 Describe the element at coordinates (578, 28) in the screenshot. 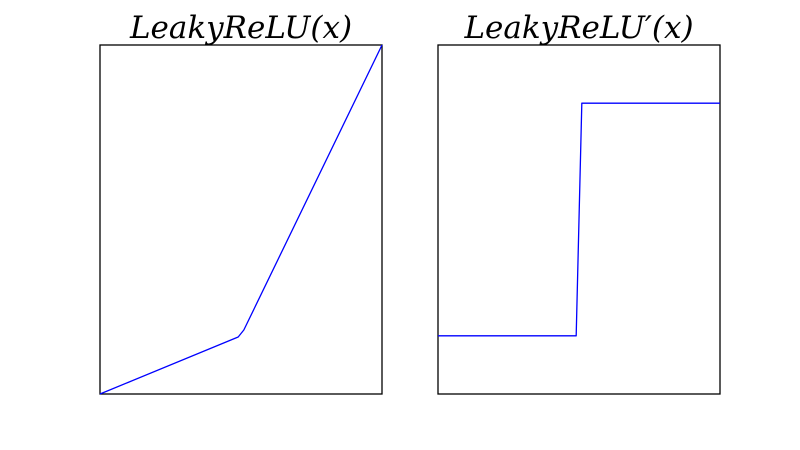

I see `chart-title: LeakyReLU′(x)` at that location.